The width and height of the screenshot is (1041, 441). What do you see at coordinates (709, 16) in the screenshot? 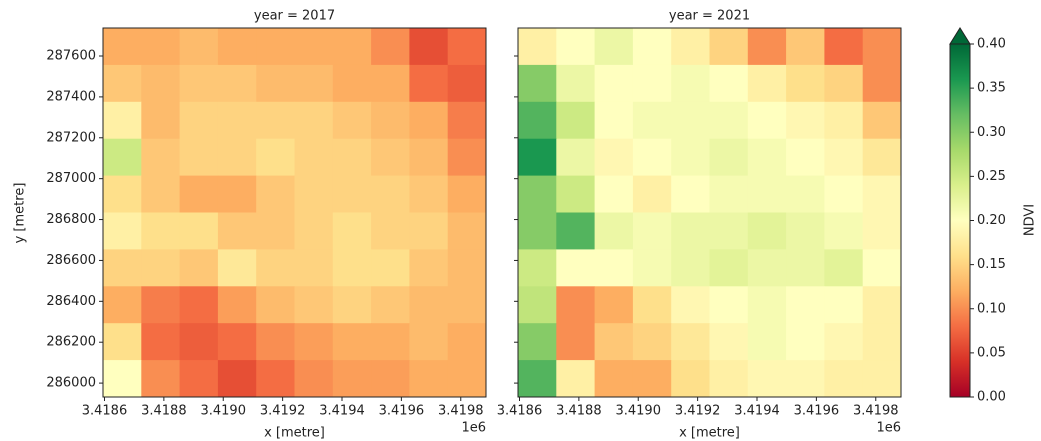
I see `panel-title: year = 2021` at bounding box center [709, 16].